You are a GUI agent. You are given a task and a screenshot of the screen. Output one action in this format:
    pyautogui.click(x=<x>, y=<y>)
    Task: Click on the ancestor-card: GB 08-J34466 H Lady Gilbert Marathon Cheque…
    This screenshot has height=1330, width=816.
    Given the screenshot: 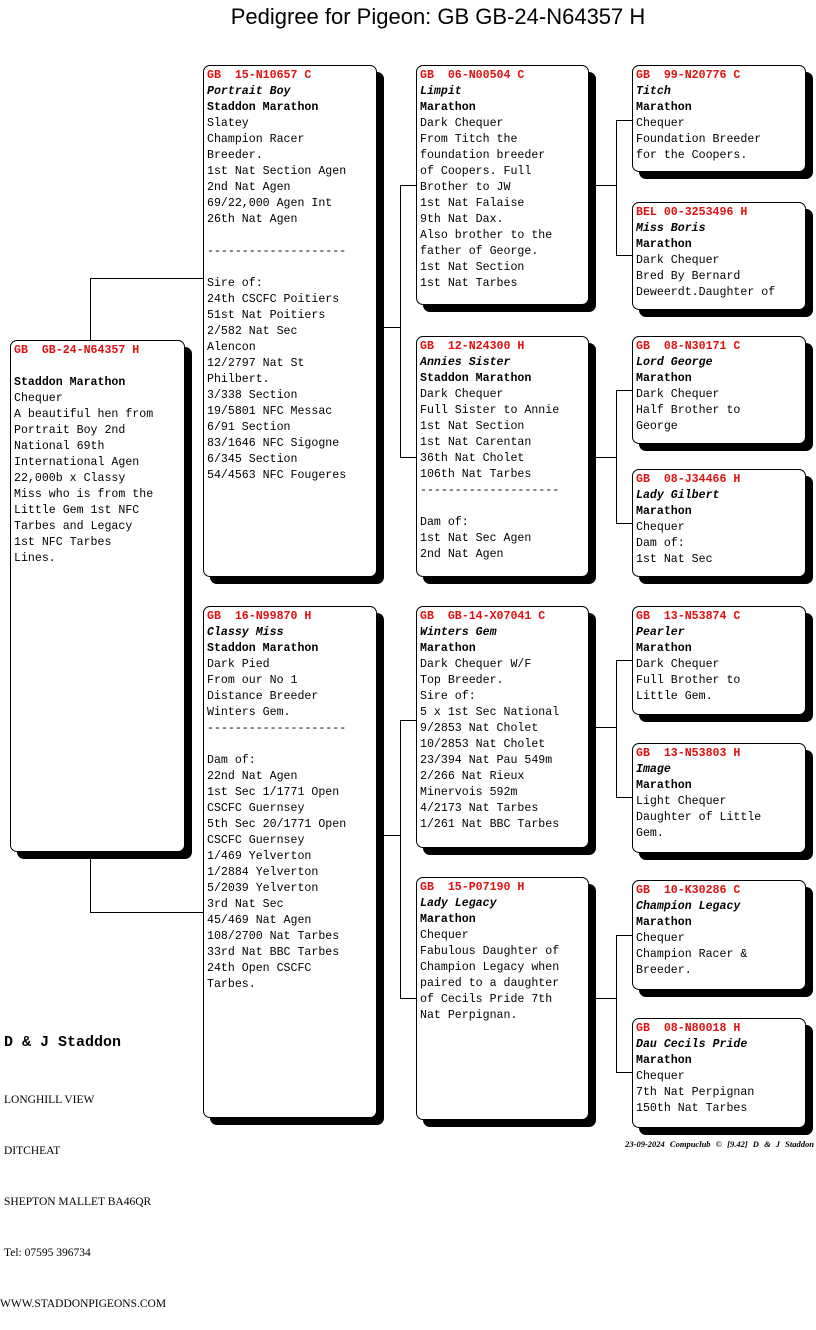 What is the action you would take?
    pyautogui.click(x=719, y=523)
    